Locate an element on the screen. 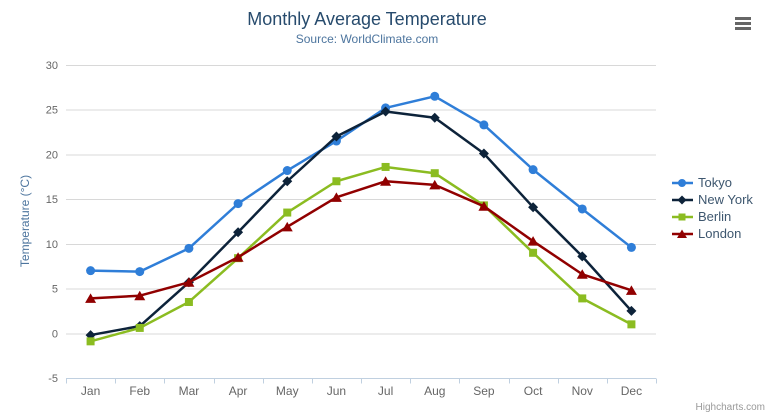 This screenshot has height=416, width=769. x-tick-label: Jan is located at coordinates (90, 391).